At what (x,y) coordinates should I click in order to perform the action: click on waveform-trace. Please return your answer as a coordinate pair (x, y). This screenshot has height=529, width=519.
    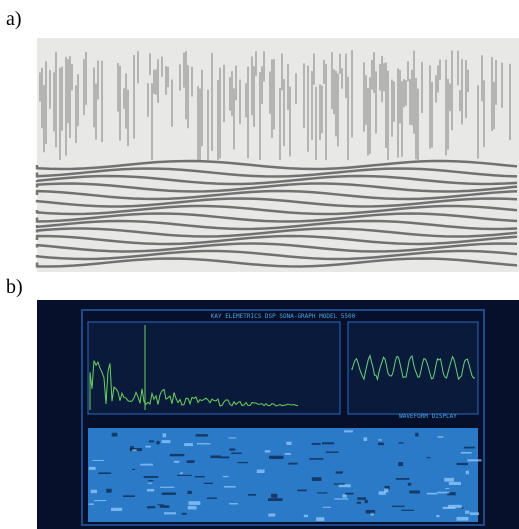
    Looking at the image, I should click on (413, 368).